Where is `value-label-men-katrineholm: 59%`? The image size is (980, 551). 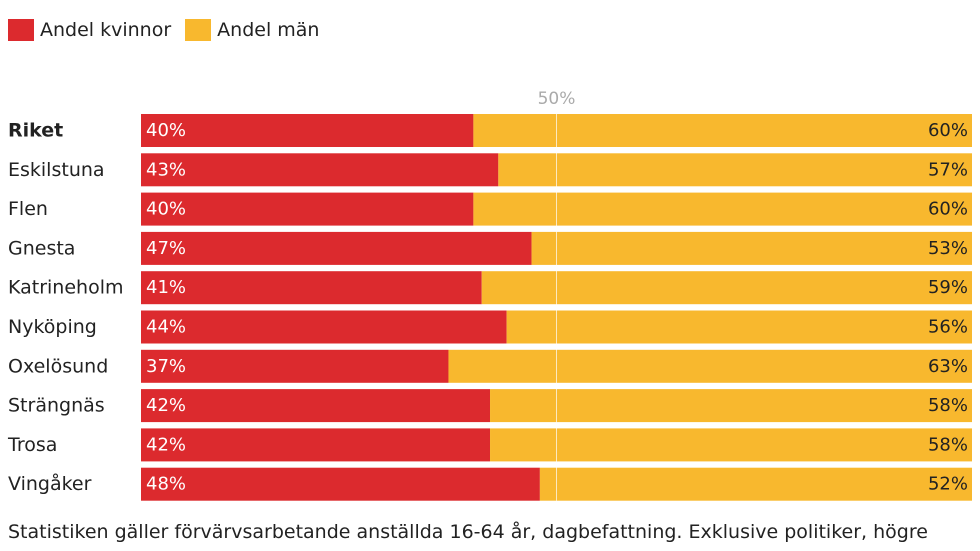 value-label-men-katrineholm: 59% is located at coordinates (948, 287).